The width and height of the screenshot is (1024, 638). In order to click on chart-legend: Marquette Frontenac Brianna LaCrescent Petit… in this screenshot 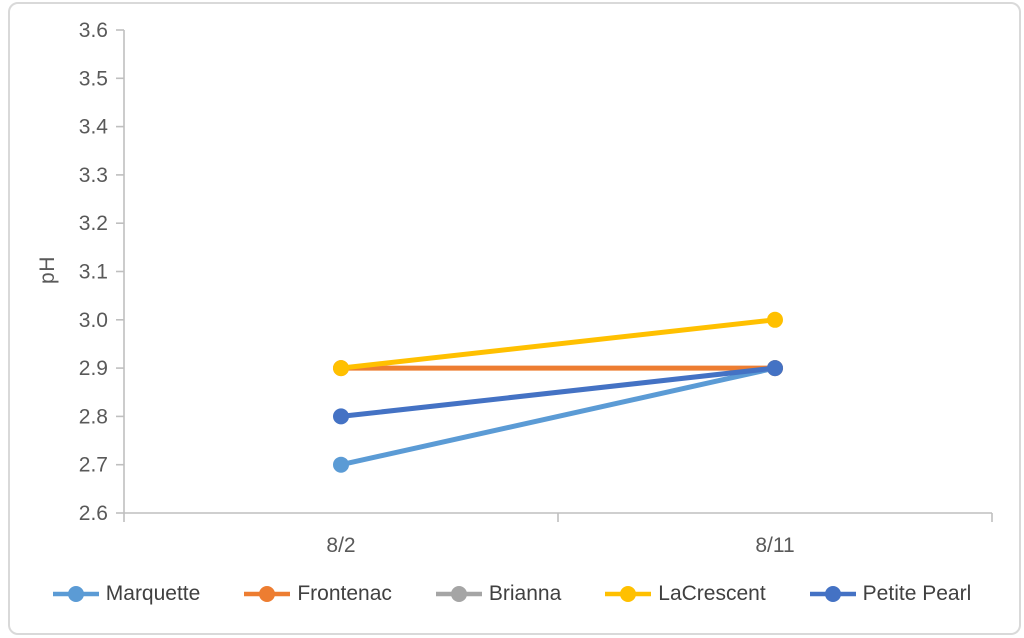, I will do `click(512, 594)`.